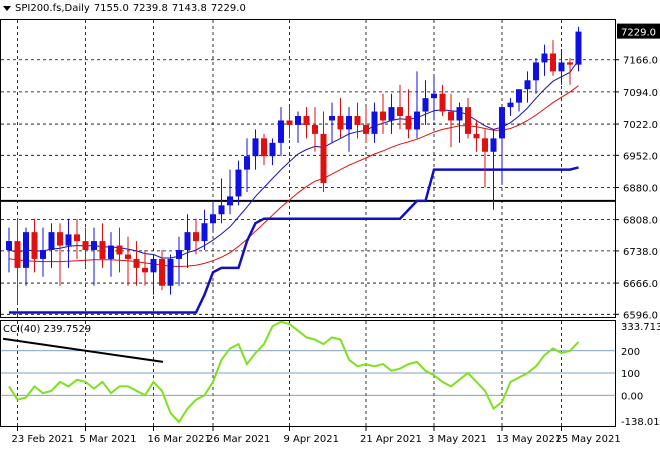 This screenshot has width=660, height=450. Describe the element at coordinates (238, 439) in the screenshot. I see `time-axis-label: 26 Mar 2021` at that location.